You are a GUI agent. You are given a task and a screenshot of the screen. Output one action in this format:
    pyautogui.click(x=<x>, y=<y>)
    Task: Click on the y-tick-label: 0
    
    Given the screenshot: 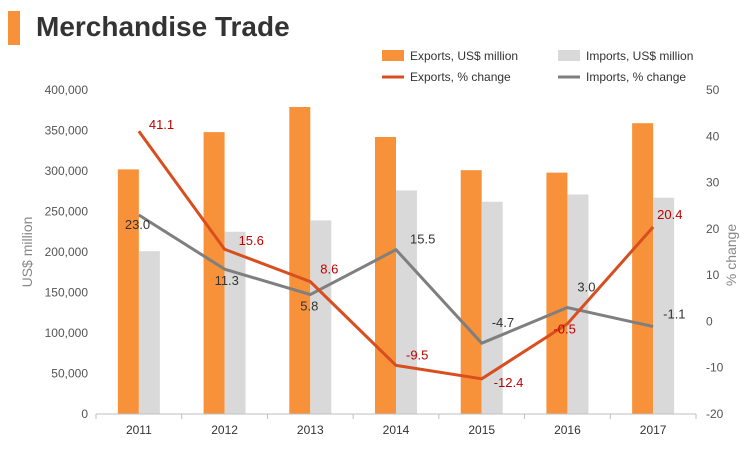 What is the action you would take?
    pyautogui.click(x=84, y=414)
    